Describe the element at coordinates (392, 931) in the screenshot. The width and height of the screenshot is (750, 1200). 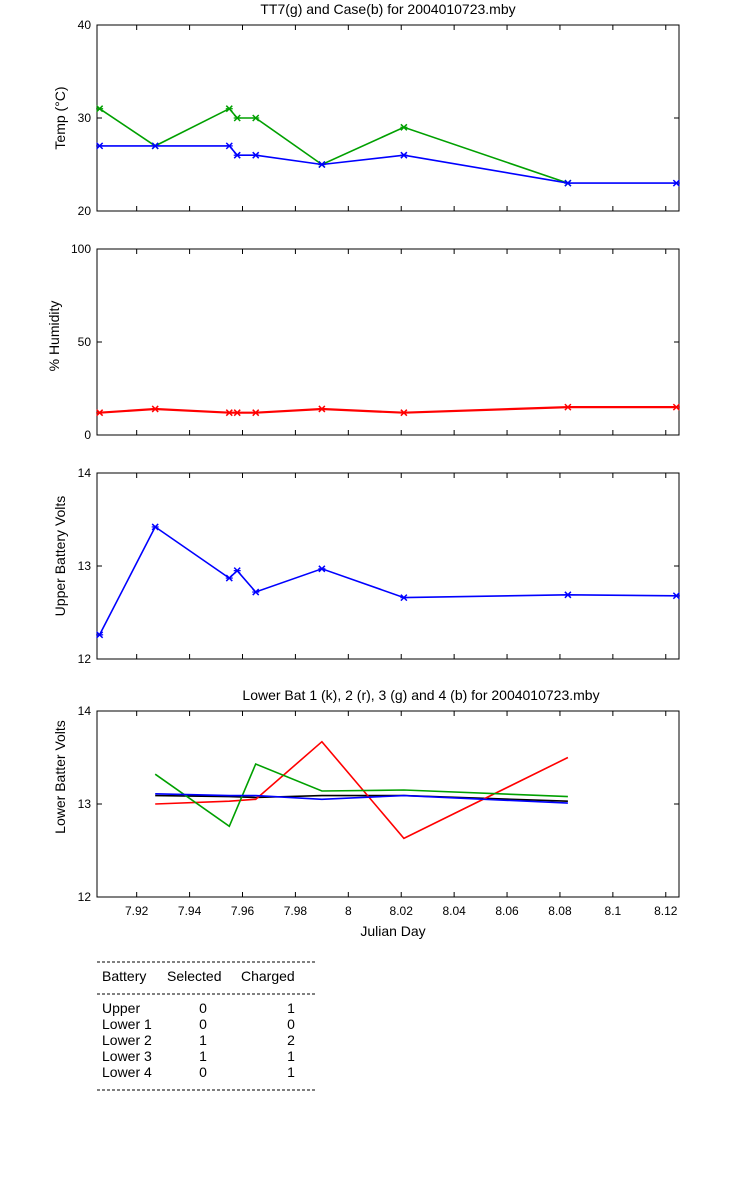
I see `x-axis-label: Julian Day` at that location.